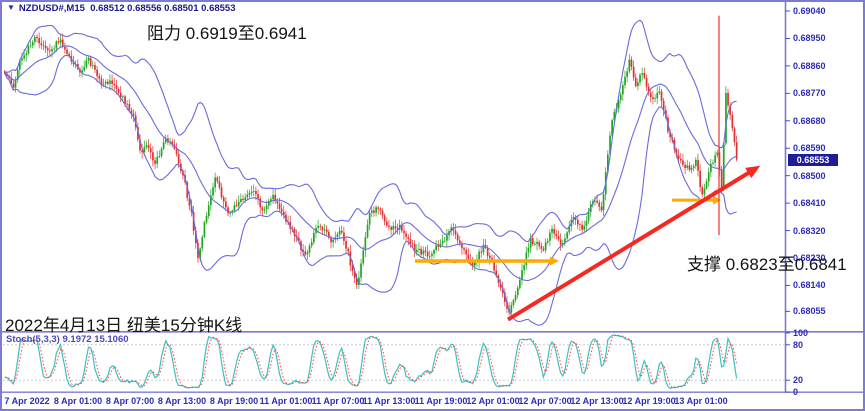 The image size is (865, 411). Describe the element at coordinates (493, 401) in the screenshot. I see `date-label: 12 Apr 01:00` at that location.